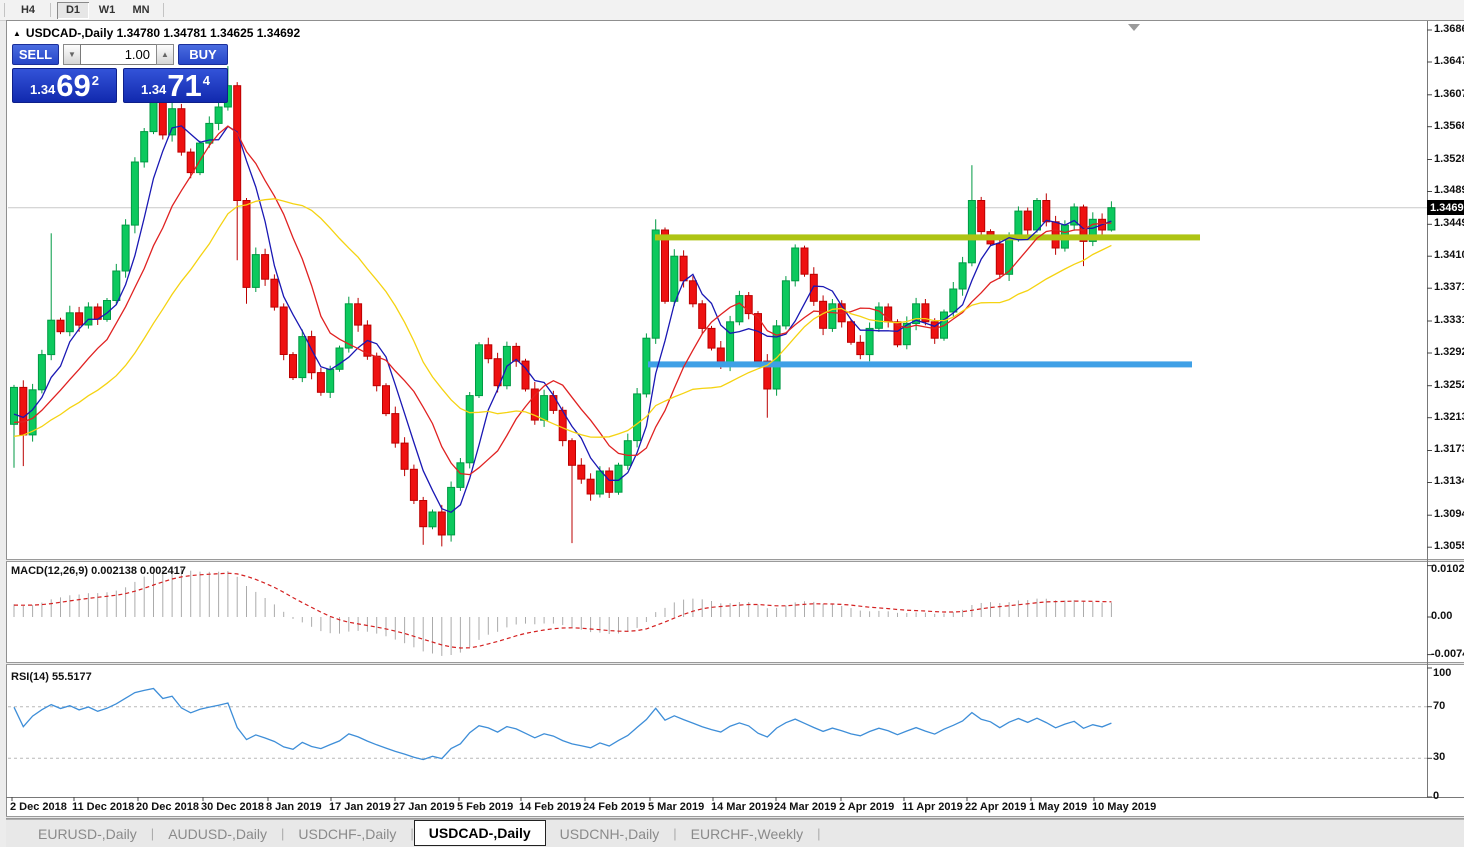 This screenshot has width=1464, height=847. What do you see at coordinates (1449, 416) in the screenshot?
I see `price-axis-label: 1.32130` at bounding box center [1449, 416].